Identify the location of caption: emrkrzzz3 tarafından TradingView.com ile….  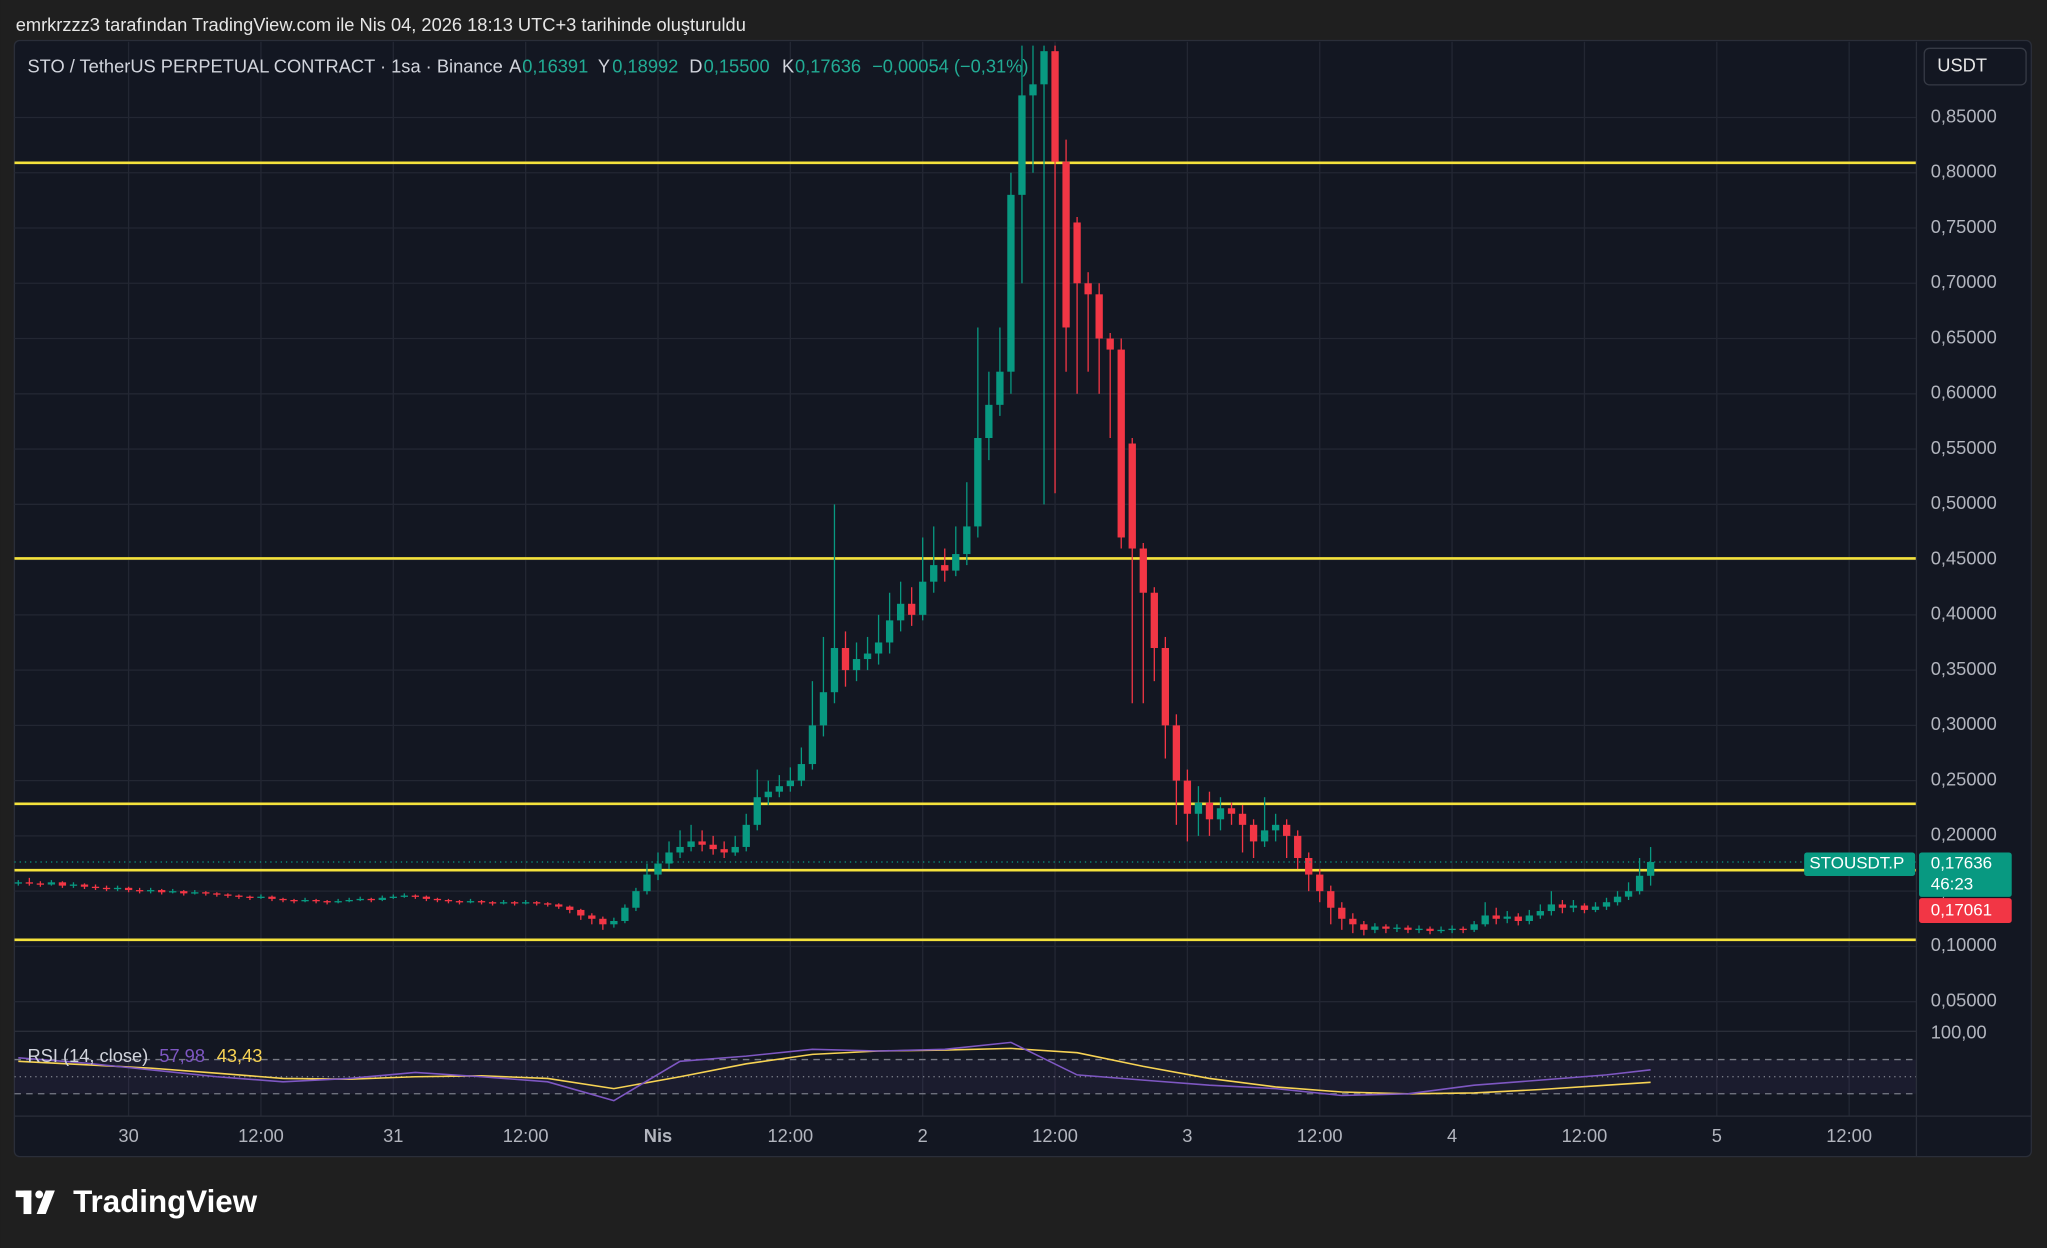
(381, 24).